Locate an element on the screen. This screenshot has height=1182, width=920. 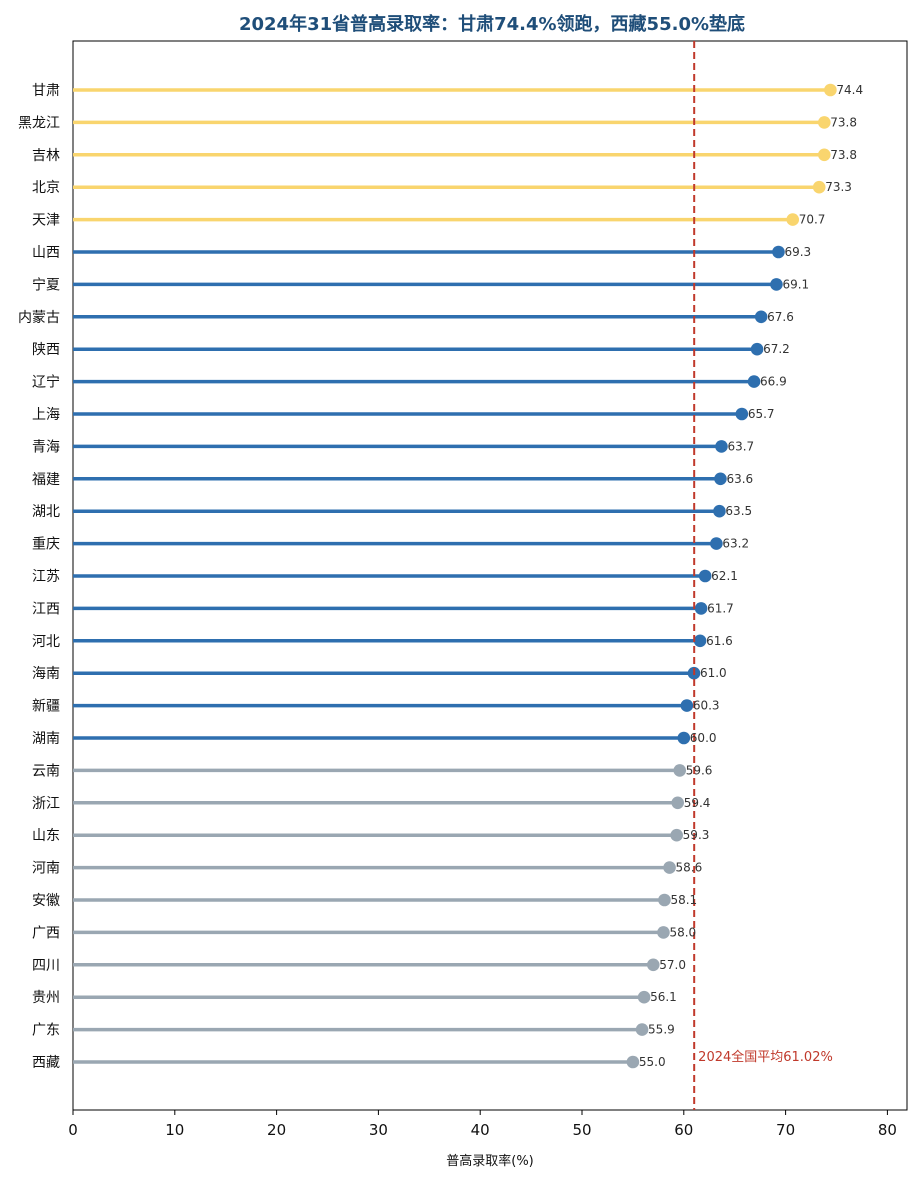
category-label: 黑龙江 is located at coordinates (39, 123).